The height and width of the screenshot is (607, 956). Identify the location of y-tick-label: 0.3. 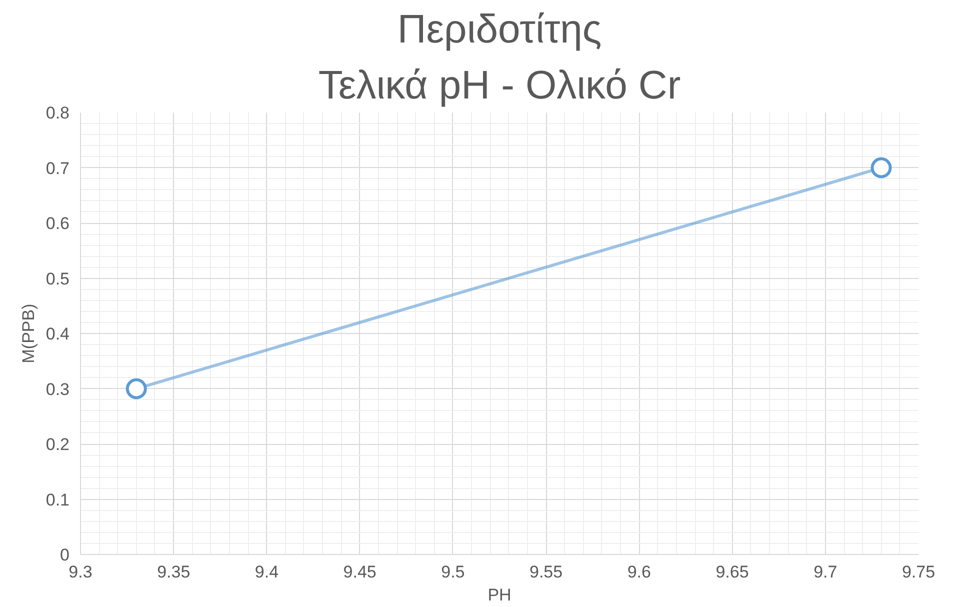
(58, 389).